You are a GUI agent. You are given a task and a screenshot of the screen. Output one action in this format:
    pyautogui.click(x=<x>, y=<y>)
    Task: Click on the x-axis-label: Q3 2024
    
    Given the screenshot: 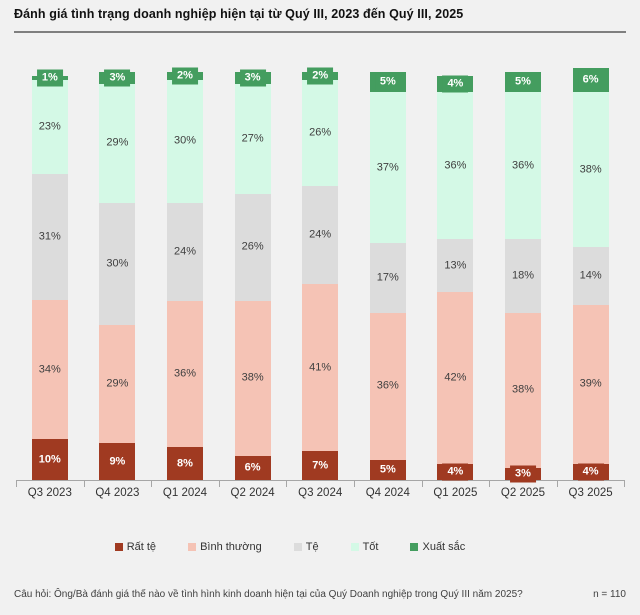 What is the action you would take?
    pyautogui.click(x=320, y=493)
    